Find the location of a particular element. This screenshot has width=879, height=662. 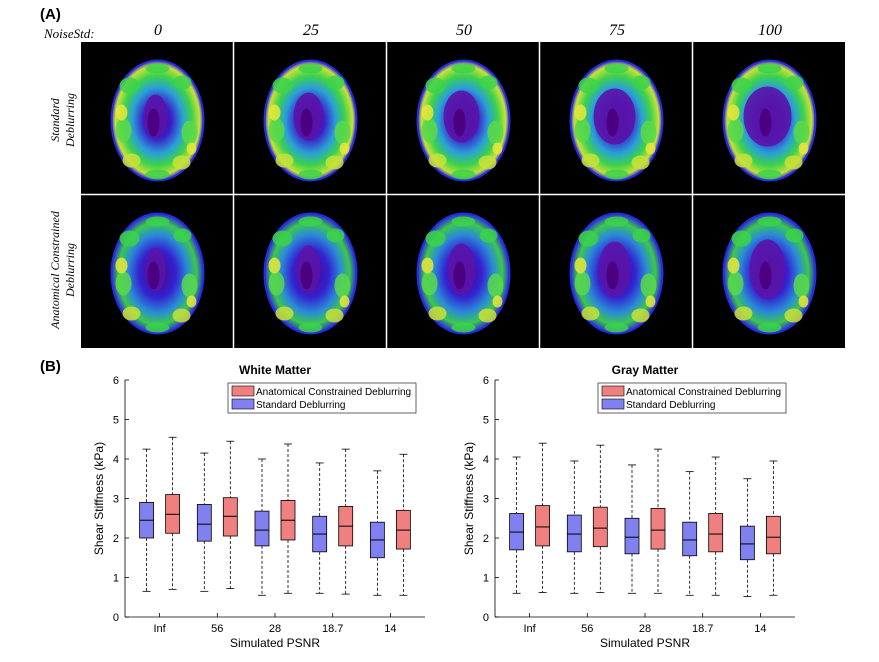

row-label-standard-line1: Standard is located at coordinates (55, 120).